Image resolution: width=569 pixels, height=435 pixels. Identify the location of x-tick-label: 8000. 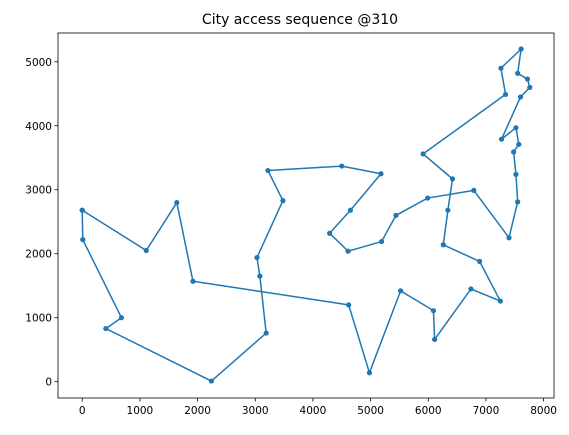
(543, 411).